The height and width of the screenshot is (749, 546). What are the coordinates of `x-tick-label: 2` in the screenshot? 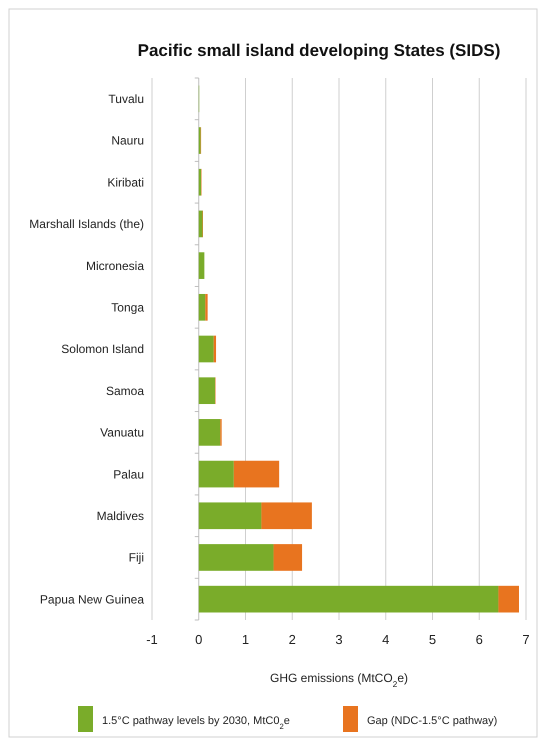 It's located at (292, 639).